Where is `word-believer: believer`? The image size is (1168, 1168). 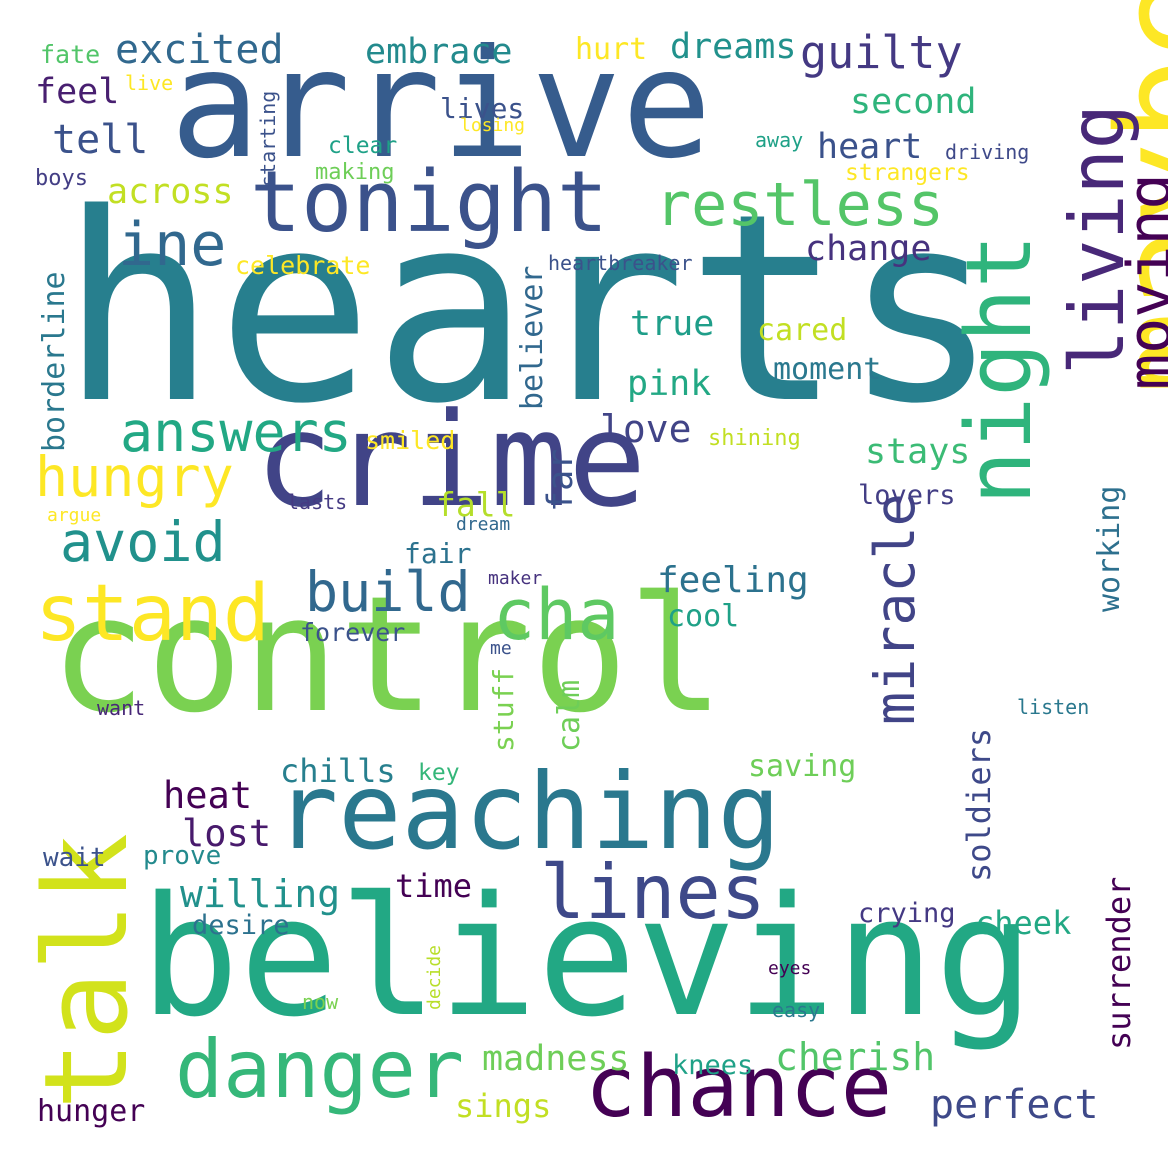
word-believer: believer is located at coordinates (532, 338).